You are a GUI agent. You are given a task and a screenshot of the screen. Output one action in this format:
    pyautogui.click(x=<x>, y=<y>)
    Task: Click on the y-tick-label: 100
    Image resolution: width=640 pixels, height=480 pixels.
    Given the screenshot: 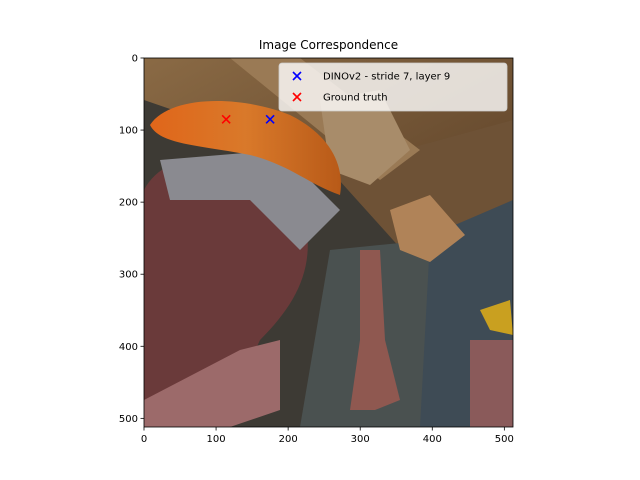 What is the action you would take?
    pyautogui.click(x=128, y=131)
    